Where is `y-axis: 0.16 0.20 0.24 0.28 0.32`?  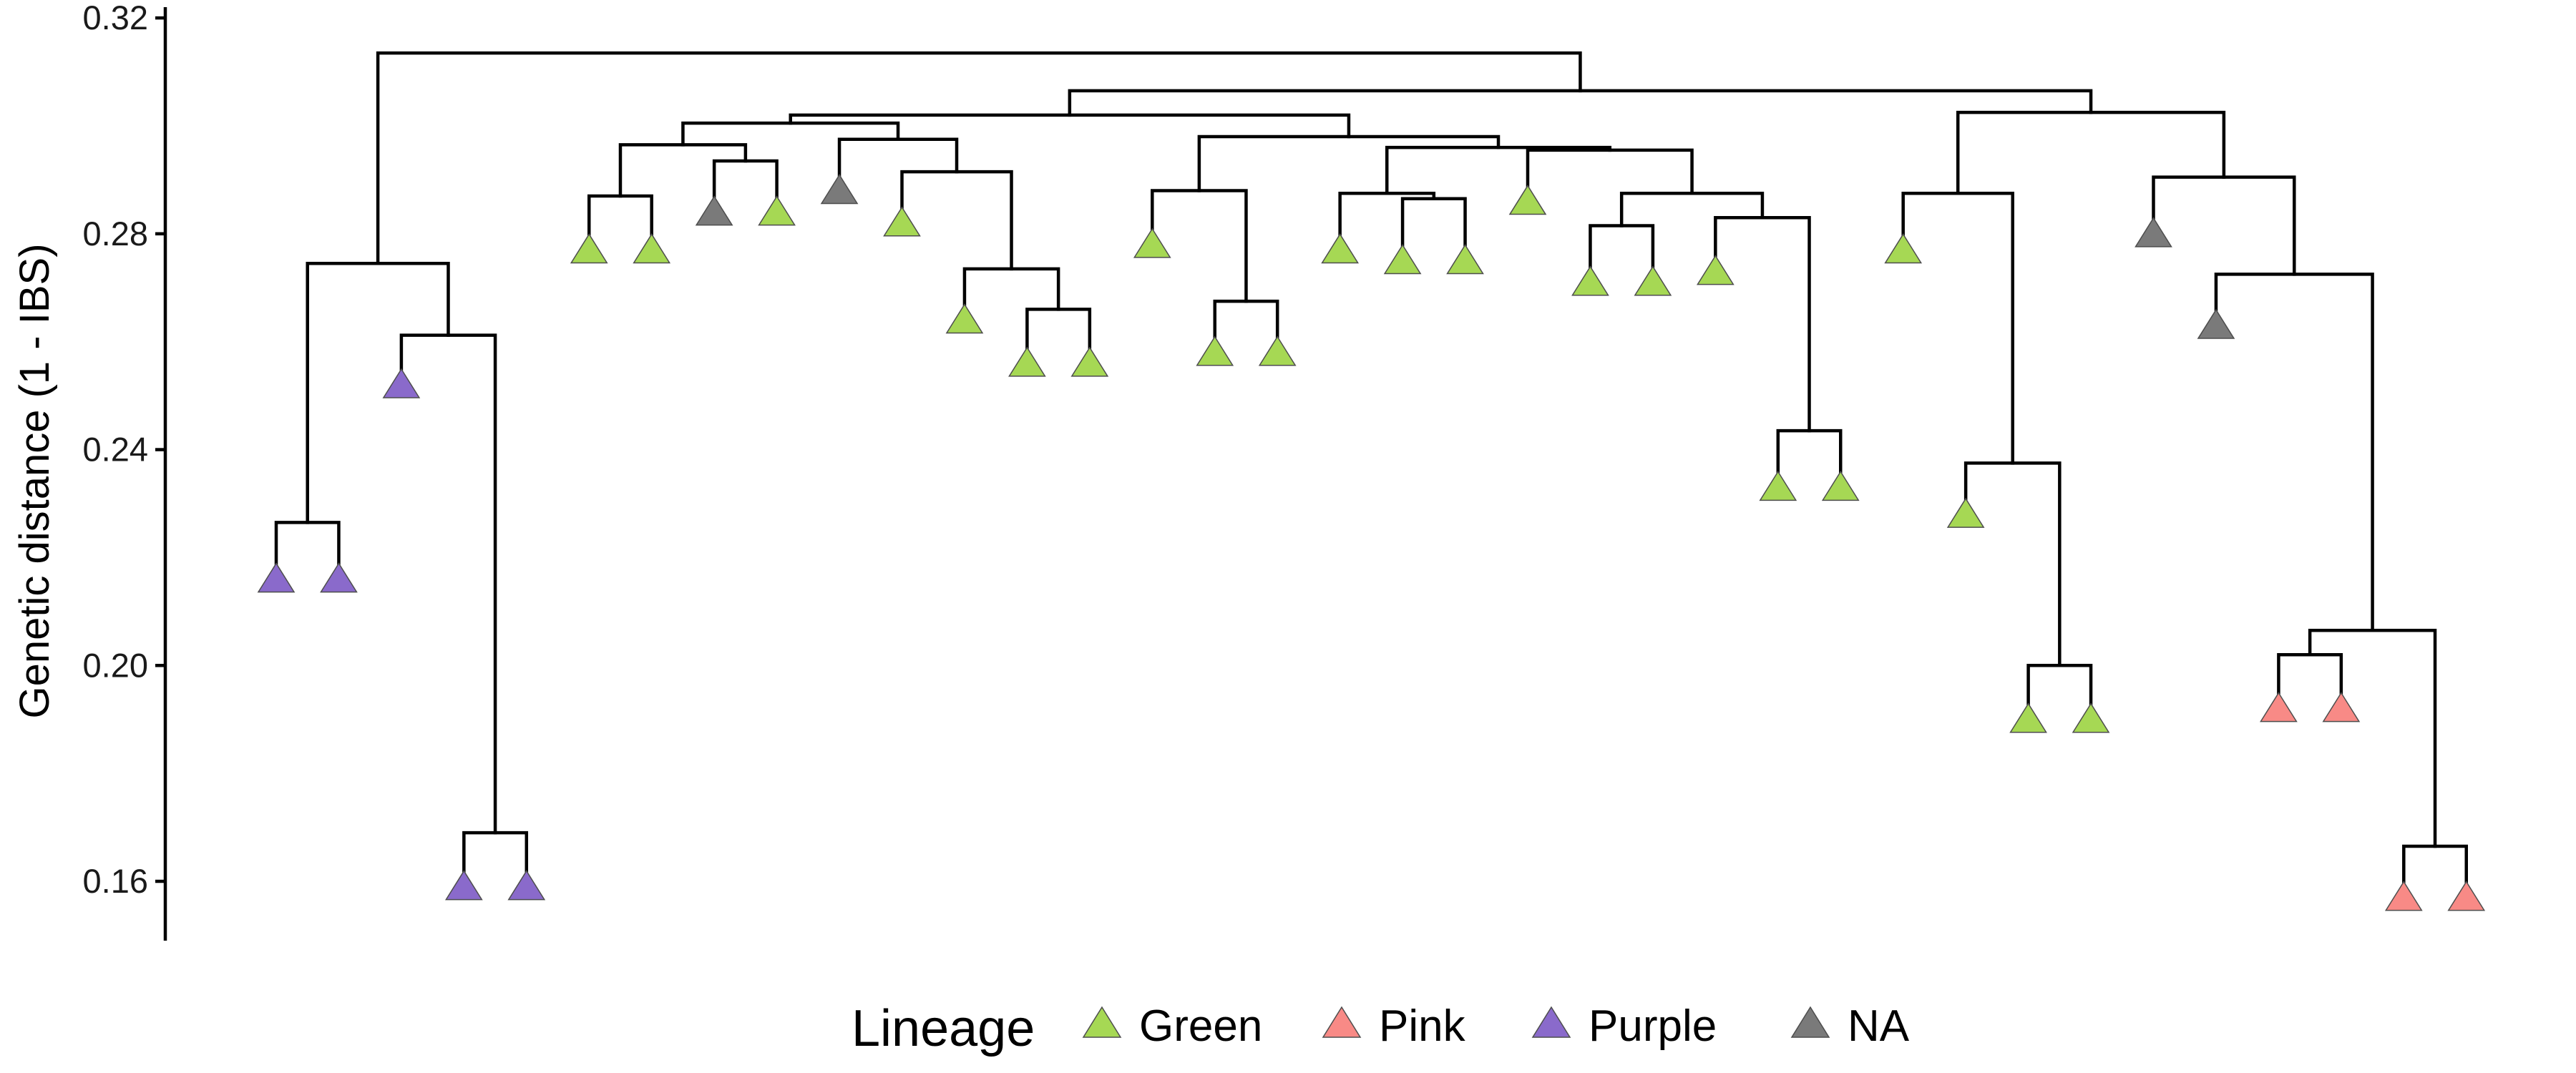
y-axis: 0.16 0.20 0.24 0.28 0.32 is located at coordinates (125, 470).